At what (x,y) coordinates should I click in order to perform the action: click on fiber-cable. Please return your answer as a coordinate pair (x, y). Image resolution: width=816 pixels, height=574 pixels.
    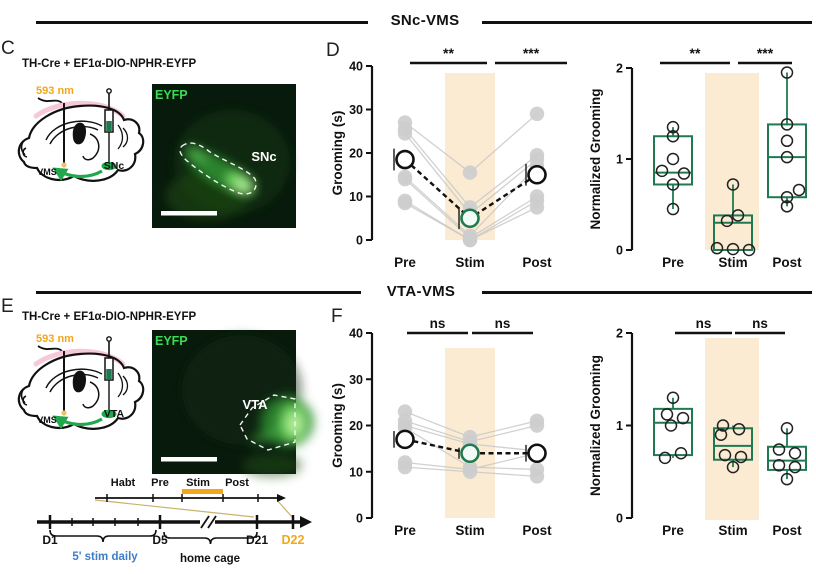
    Looking at the image, I should click on (50, 100).